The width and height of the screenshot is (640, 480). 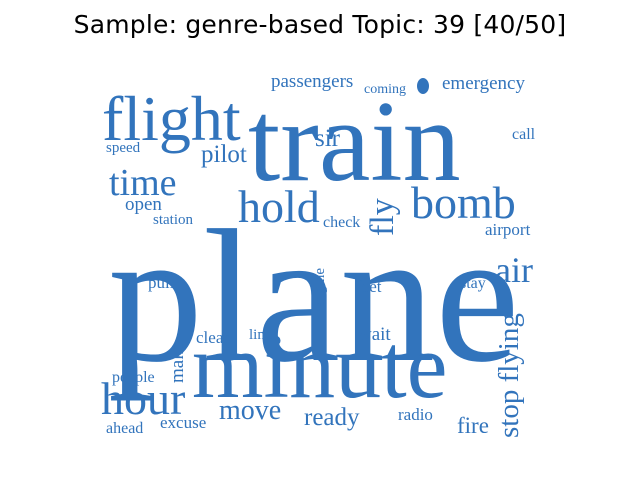 What do you see at coordinates (143, 398) in the screenshot?
I see `word-hour: hour` at bounding box center [143, 398].